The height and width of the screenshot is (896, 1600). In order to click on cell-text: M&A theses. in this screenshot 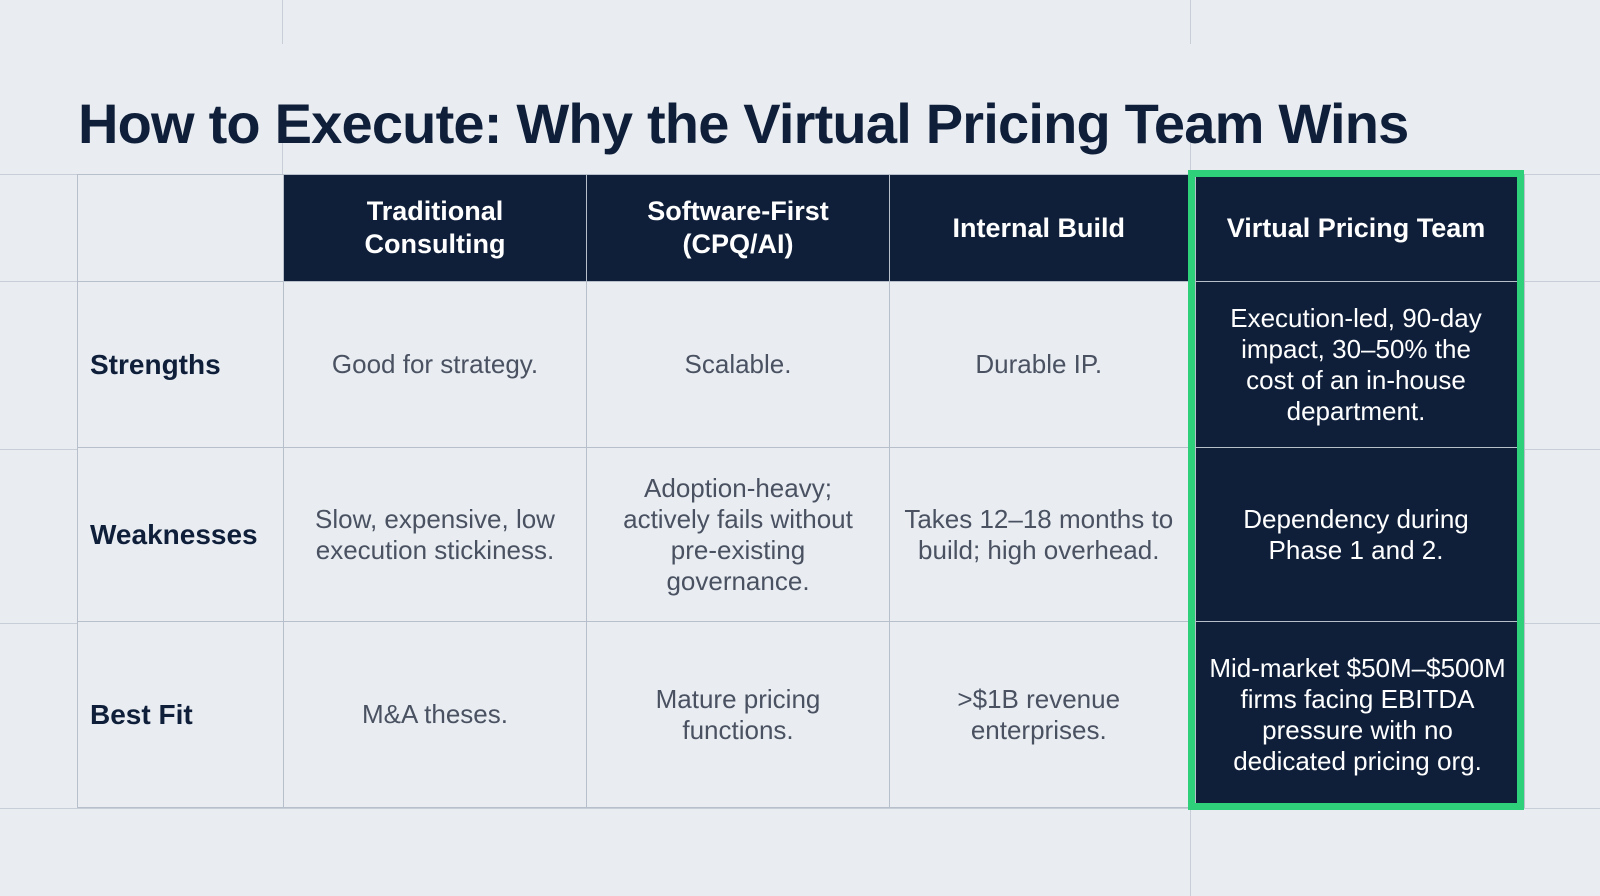, I will do `click(435, 714)`.